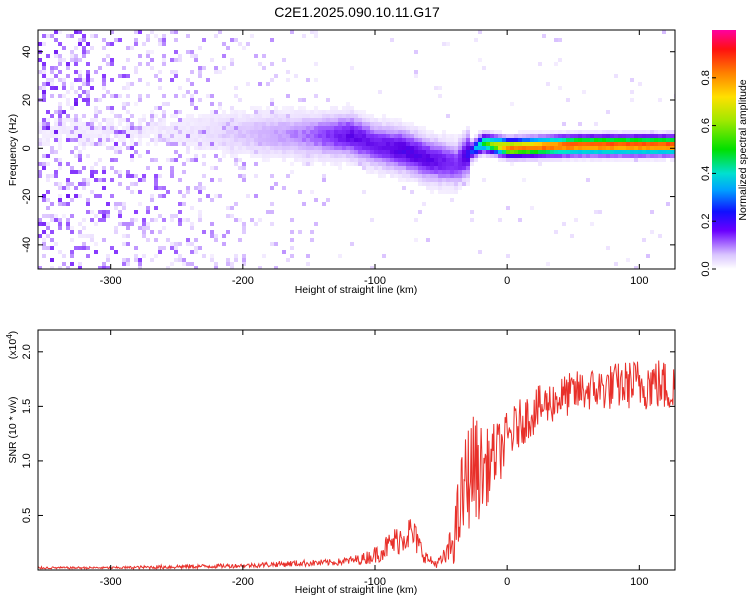 This screenshot has height=600, width=750. Describe the element at coordinates (27, 245) in the screenshot. I see `spectrogram-y-tick-label: -40` at that location.